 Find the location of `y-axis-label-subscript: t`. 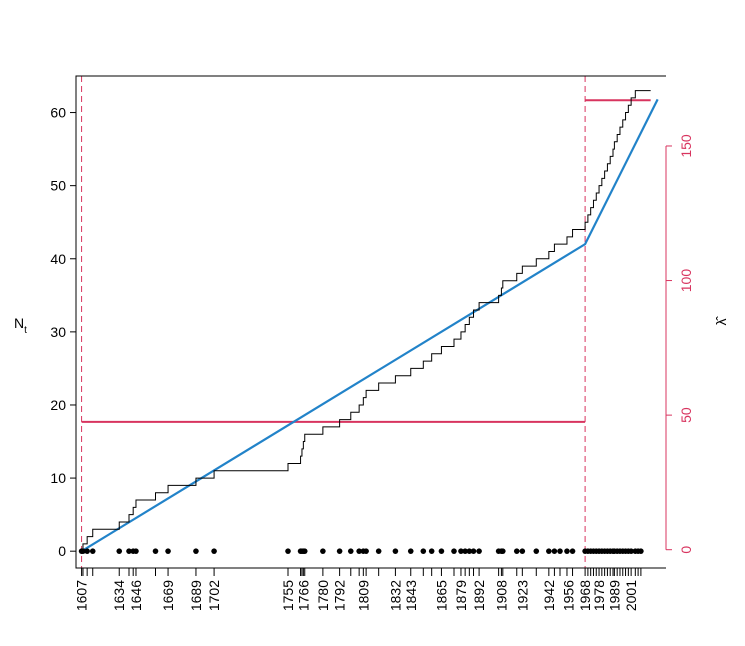

y-axis-label-subscript: t is located at coordinates (25, 330).